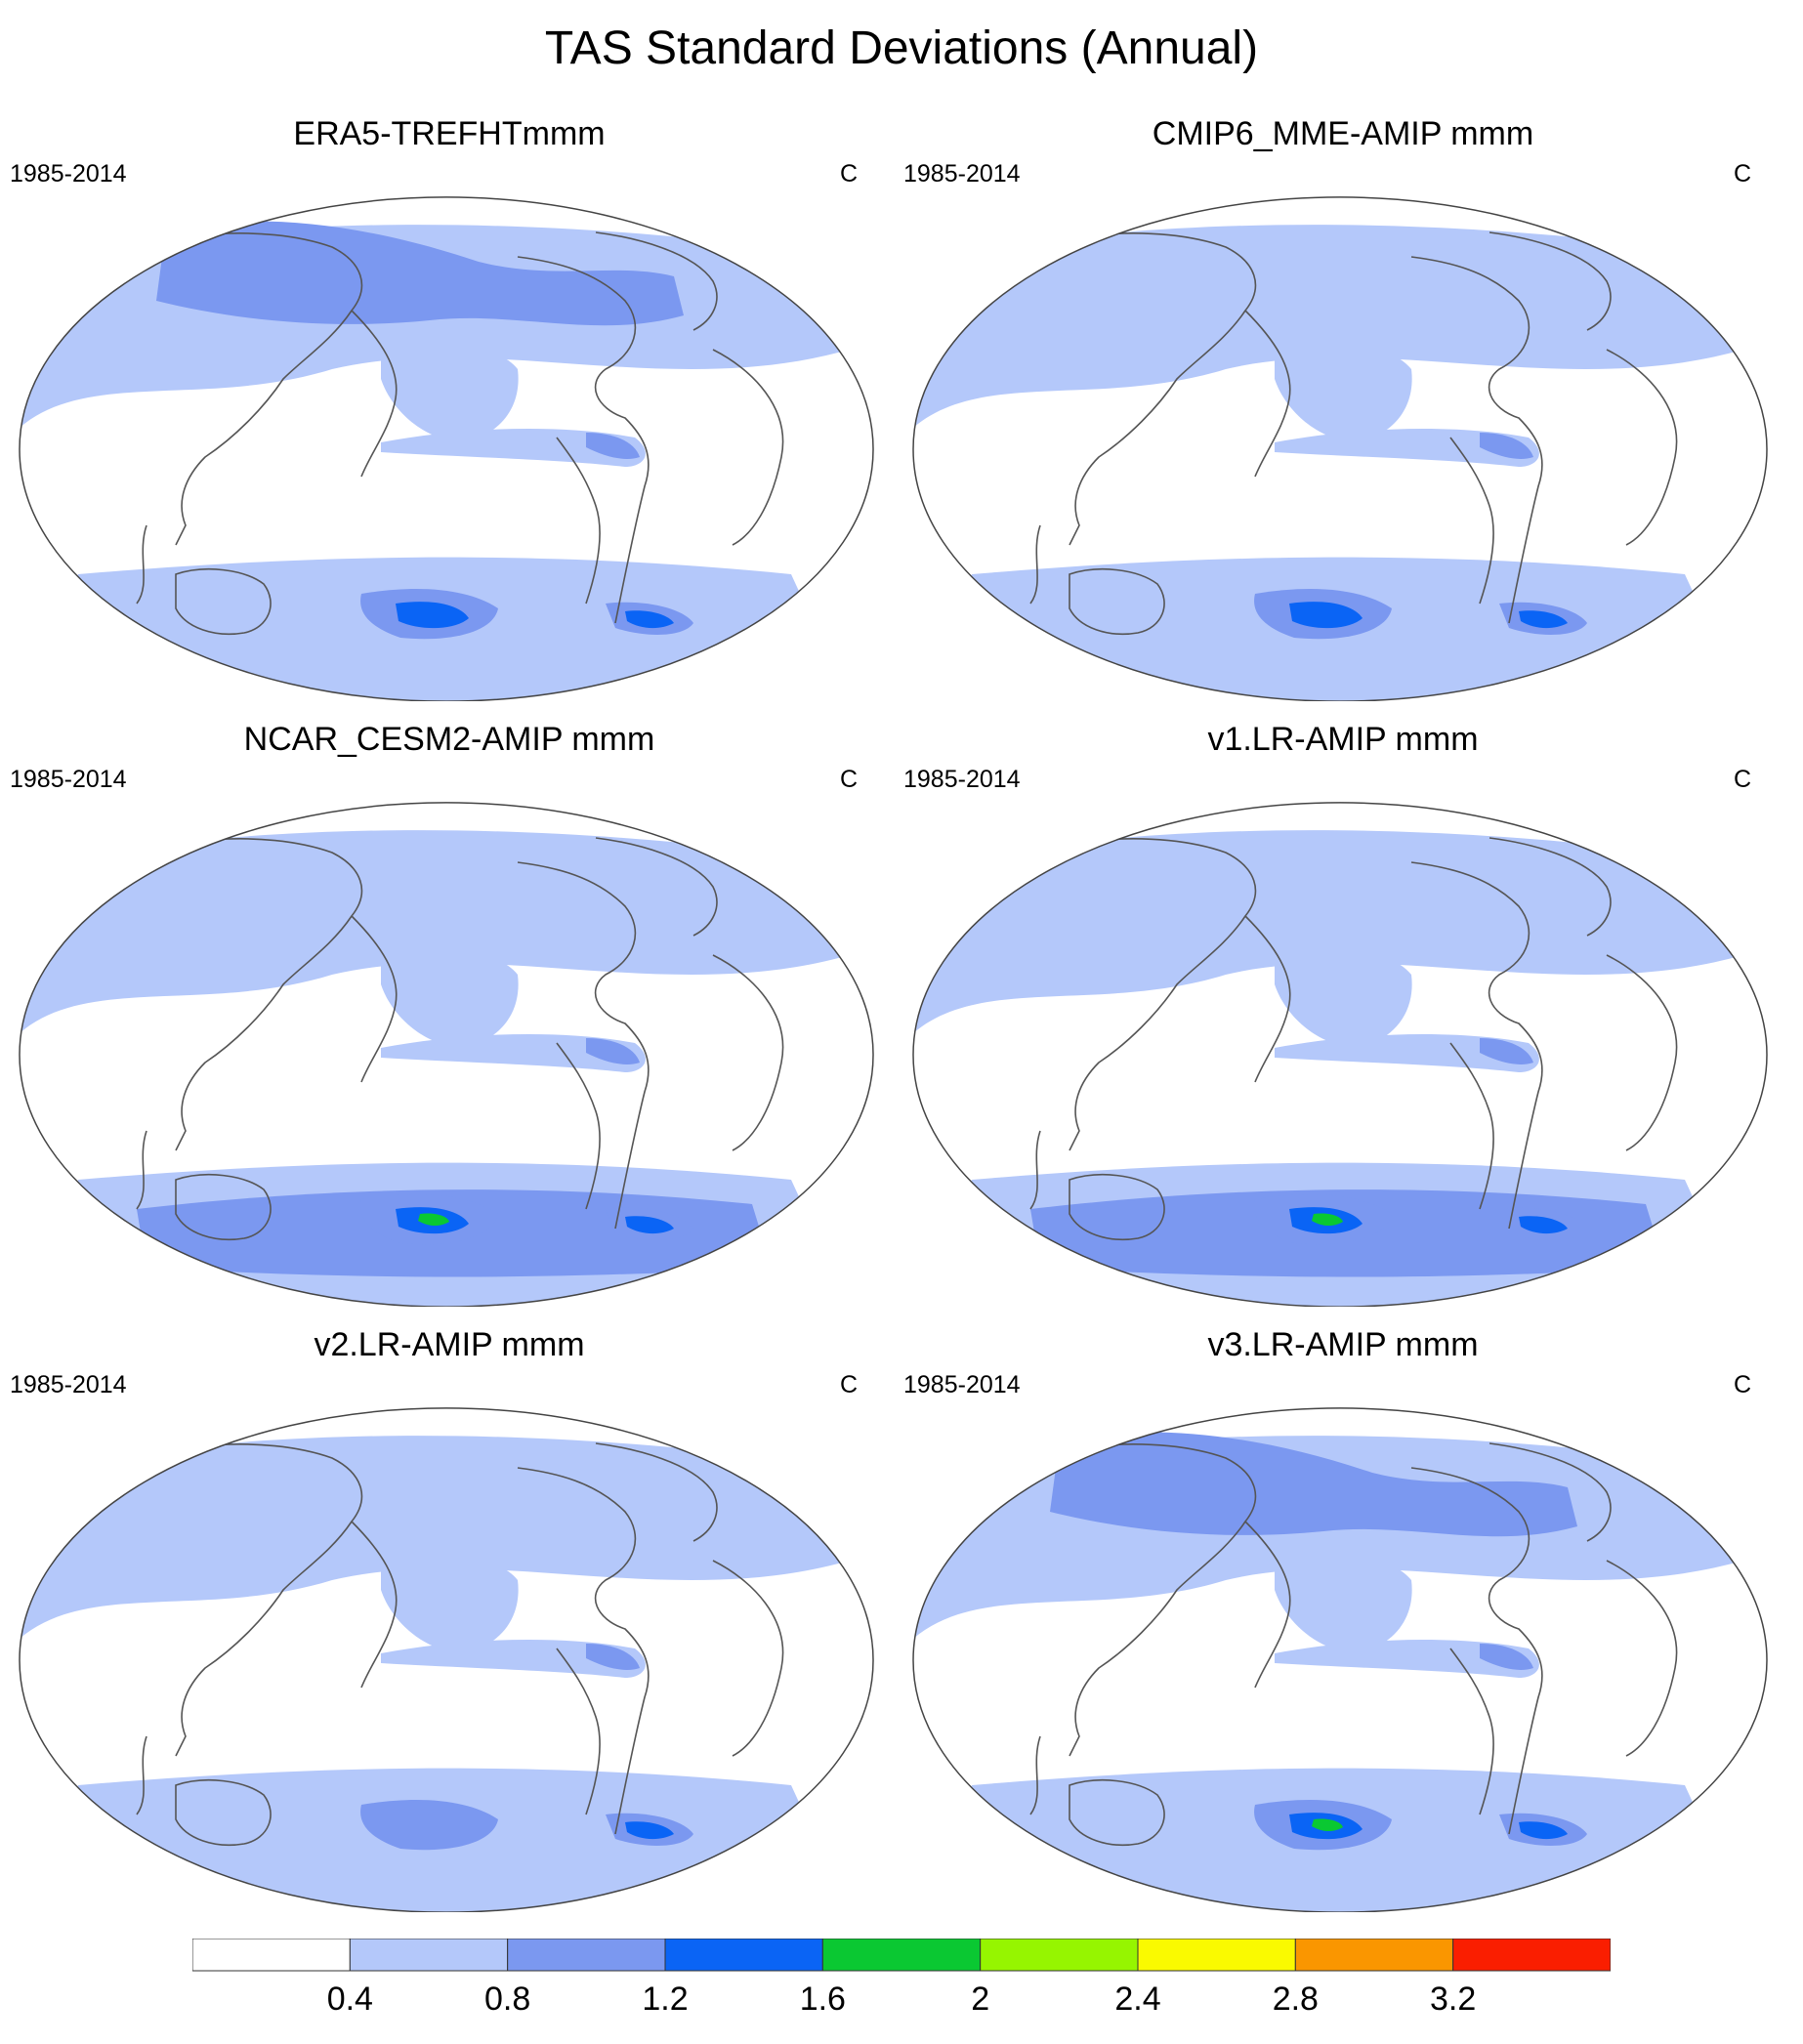 The width and height of the screenshot is (1803, 2044). Describe the element at coordinates (980, 1999) in the screenshot. I see `colorbar-tick-label: 2` at that location.